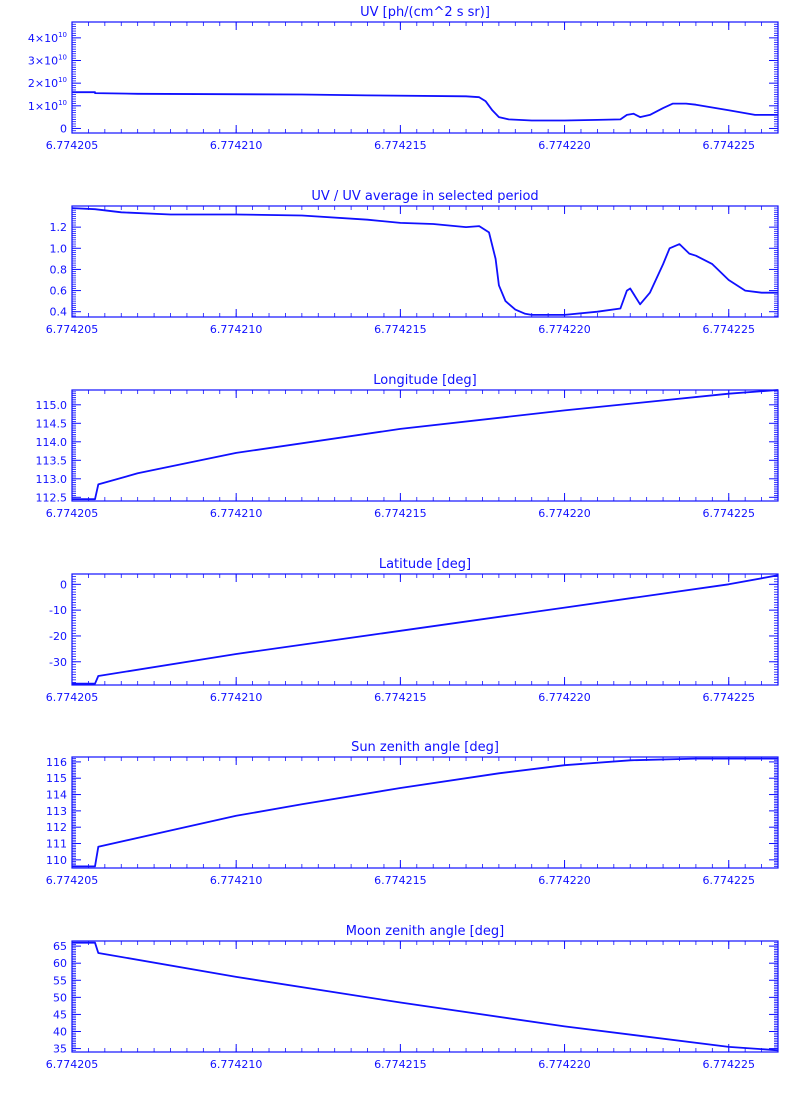 This screenshot has width=800, height=1104. What do you see at coordinates (59, 269) in the screenshot?
I see `y-tick-label: 0.8` at bounding box center [59, 269].